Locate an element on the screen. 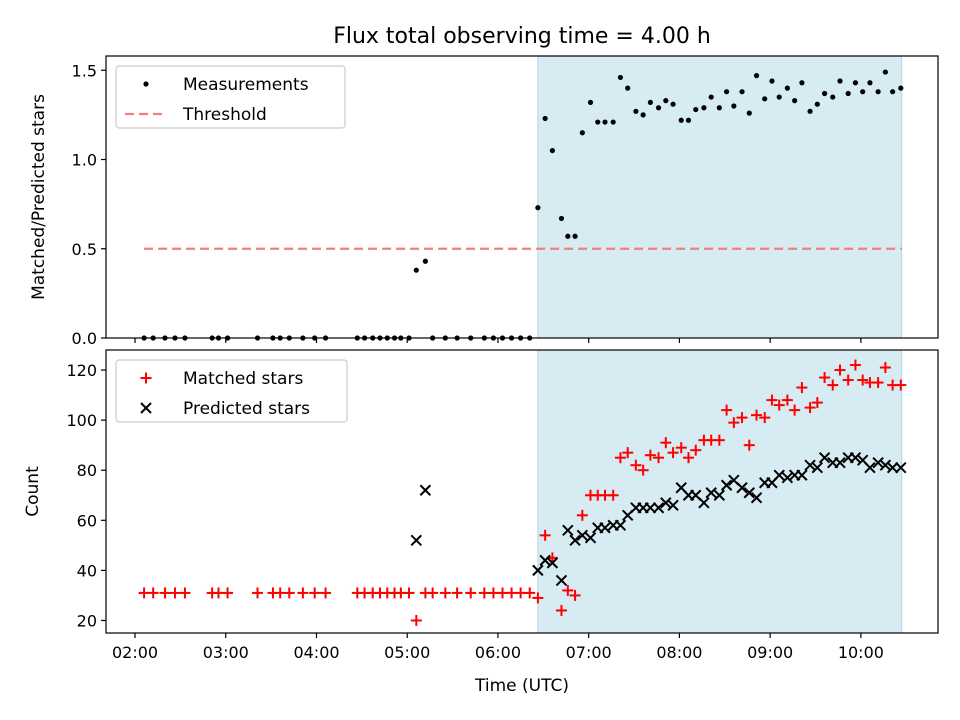 The height and width of the screenshot is (720, 960). x-tick-label: 09:00 is located at coordinates (770, 652).